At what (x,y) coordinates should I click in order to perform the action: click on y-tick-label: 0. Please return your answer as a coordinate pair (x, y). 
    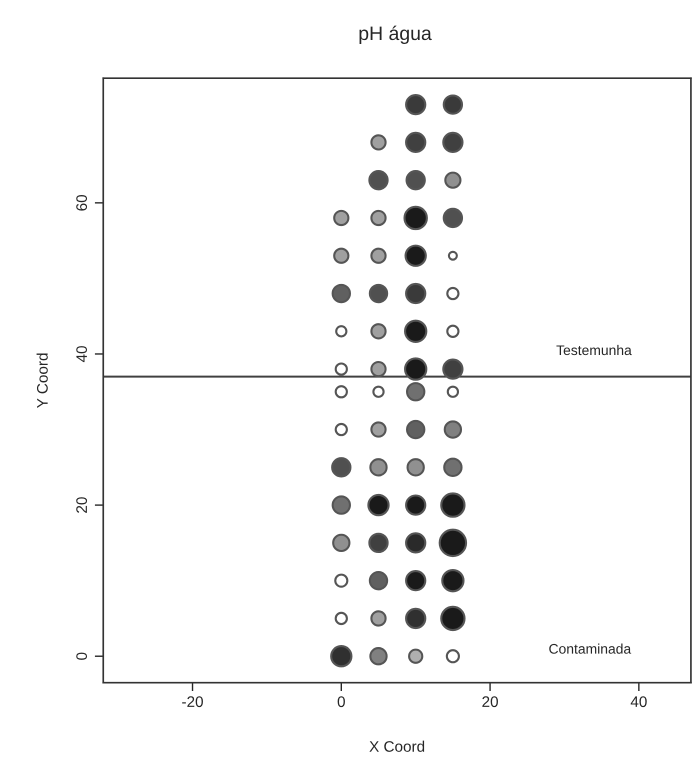
    Looking at the image, I should click on (82, 656).